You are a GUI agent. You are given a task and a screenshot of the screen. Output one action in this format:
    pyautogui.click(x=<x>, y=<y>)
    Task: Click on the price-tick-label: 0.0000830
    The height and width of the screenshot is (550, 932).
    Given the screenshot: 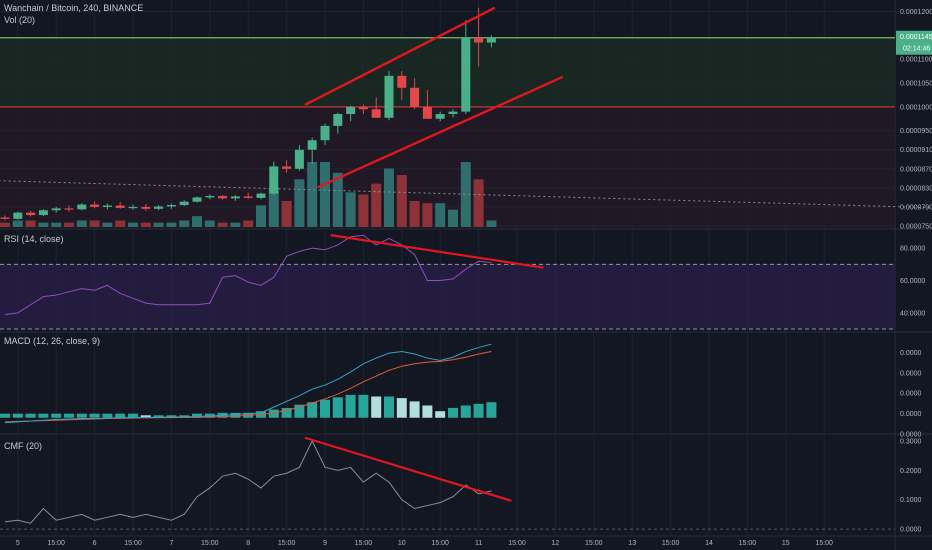 What is the action you would take?
    pyautogui.click(x=916, y=188)
    